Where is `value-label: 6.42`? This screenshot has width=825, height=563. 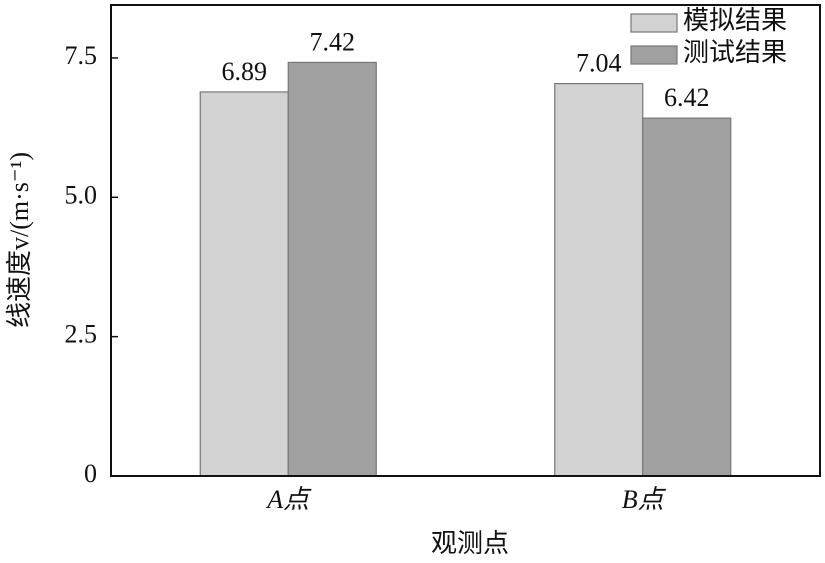
value-label: 6.42 is located at coordinates (687, 97).